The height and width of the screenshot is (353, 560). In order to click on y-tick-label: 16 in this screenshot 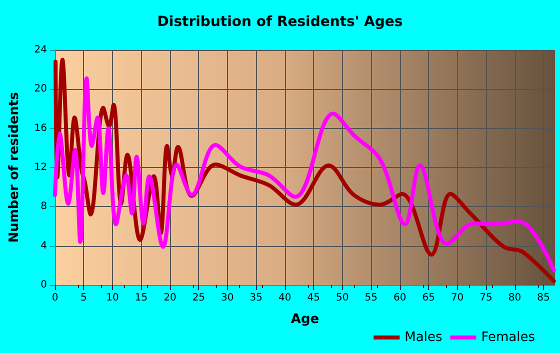, I will do `click(40, 128)`.